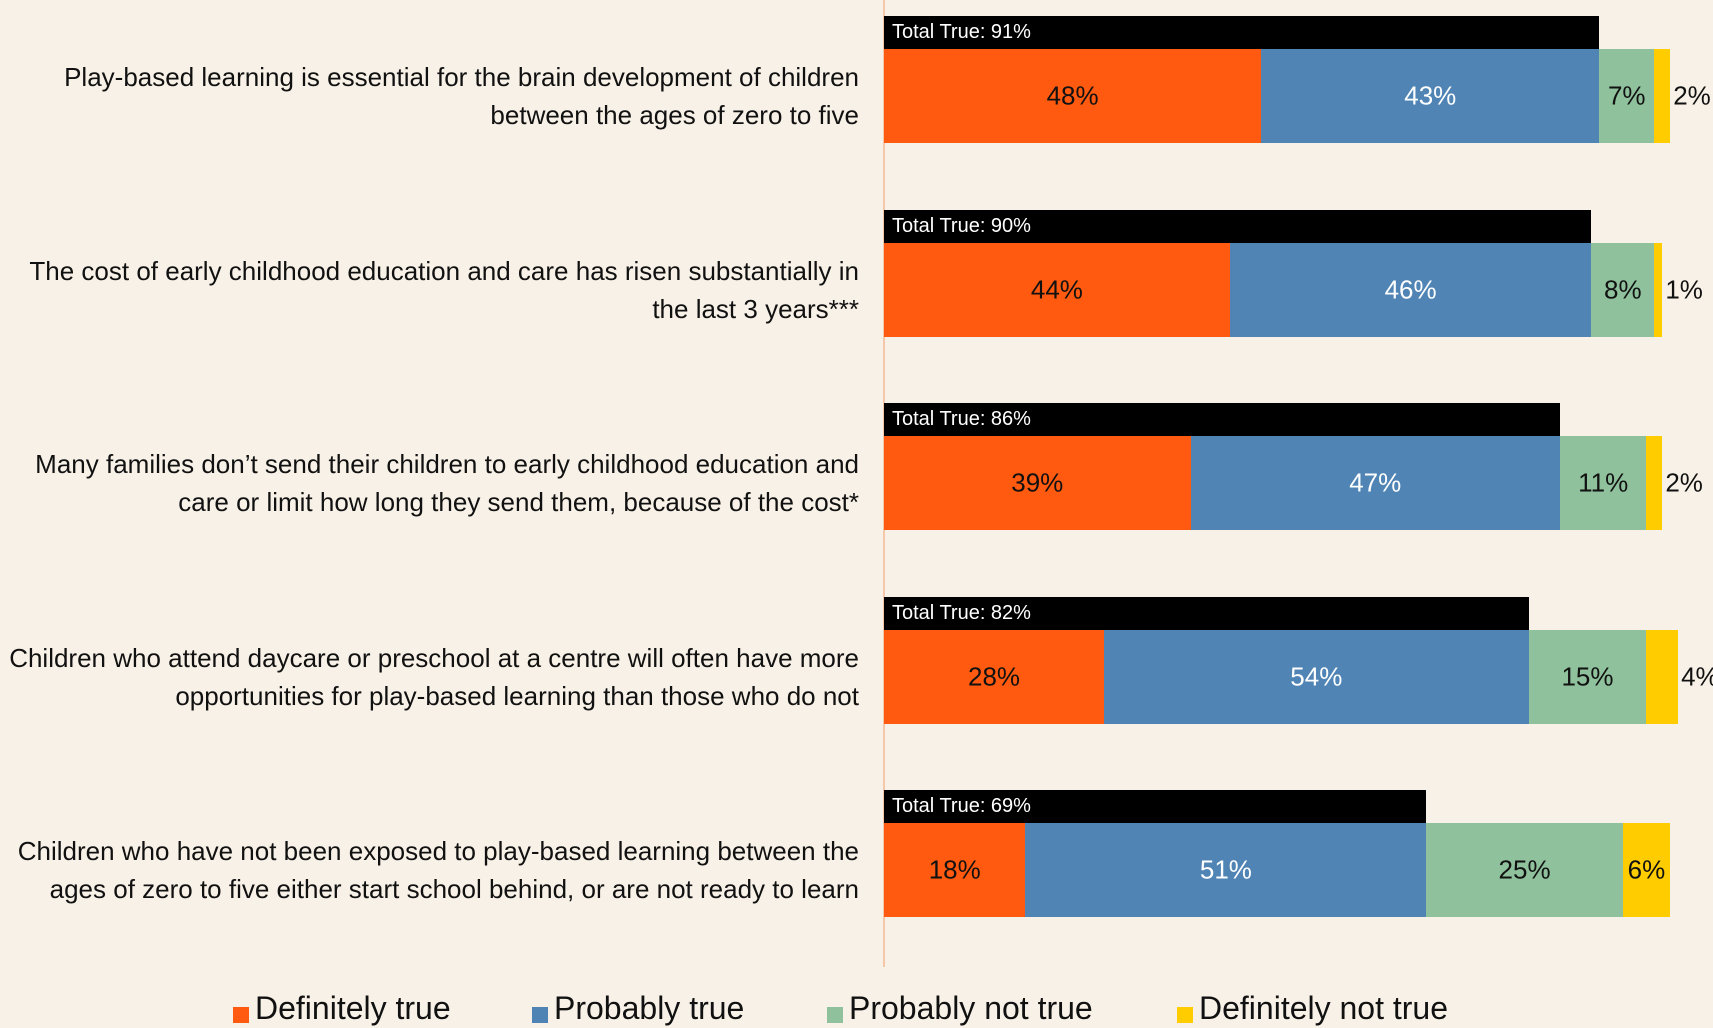  I want to click on total-label: Total True: 90%, so click(961, 225).